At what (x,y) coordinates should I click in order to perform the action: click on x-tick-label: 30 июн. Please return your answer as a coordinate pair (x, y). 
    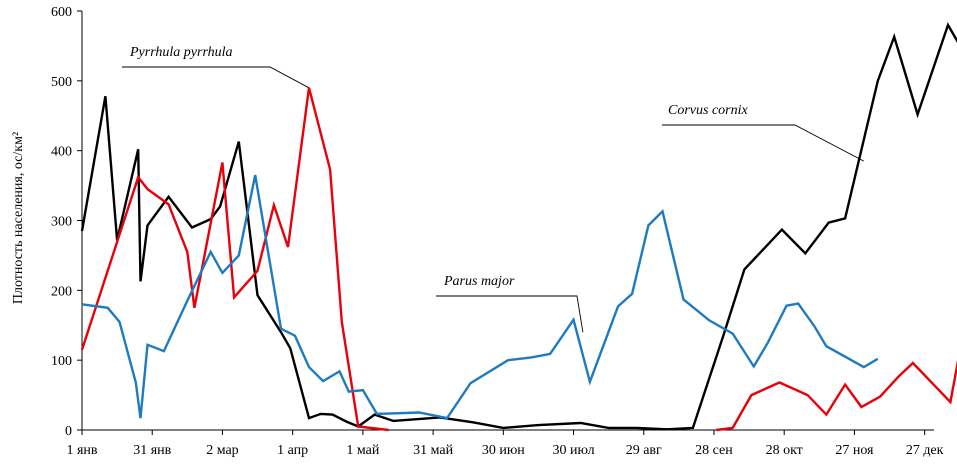
    Looking at the image, I should click on (503, 450).